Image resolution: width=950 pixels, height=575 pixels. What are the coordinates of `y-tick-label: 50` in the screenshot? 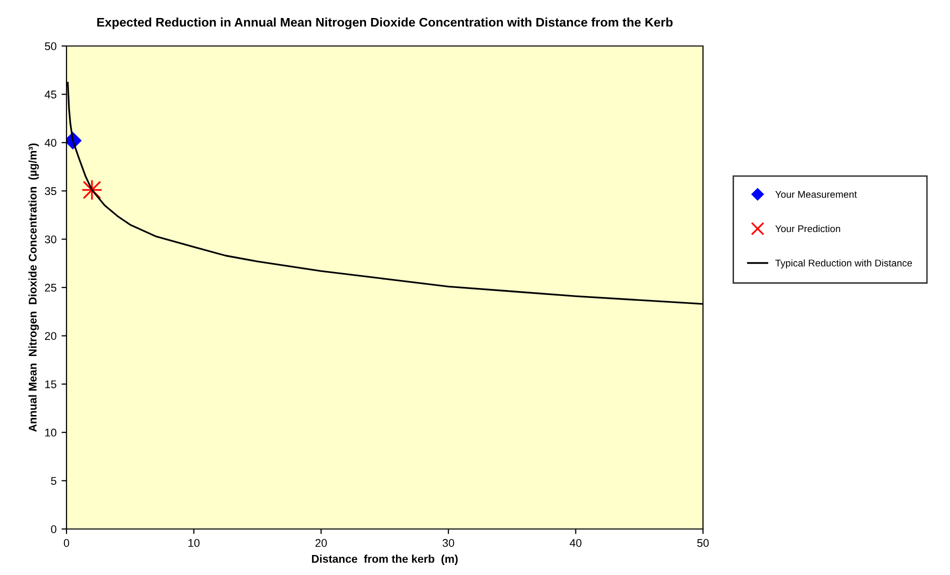 It's located at (50, 46).